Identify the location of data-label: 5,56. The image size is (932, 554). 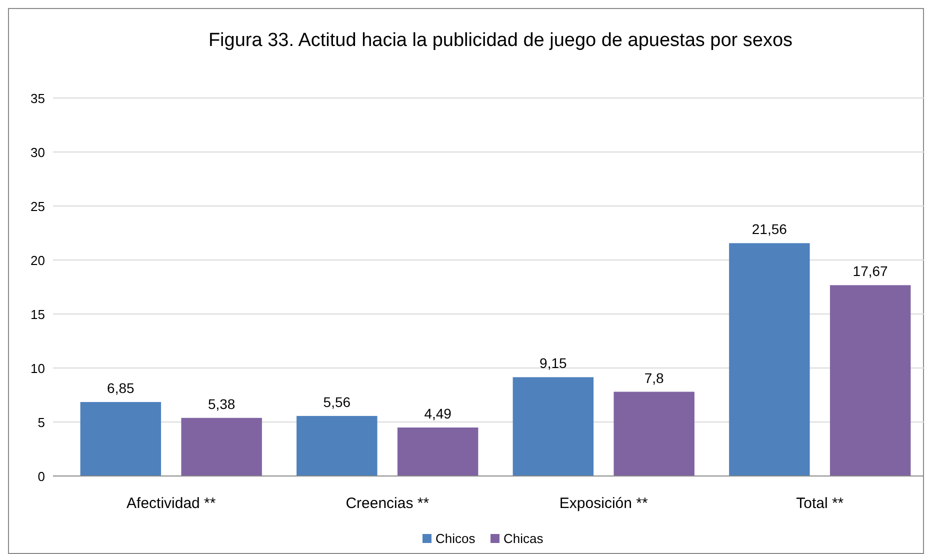
(337, 402).